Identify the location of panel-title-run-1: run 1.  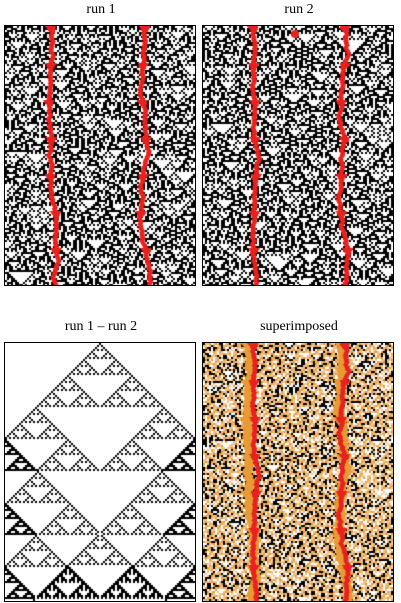
(101, 9).